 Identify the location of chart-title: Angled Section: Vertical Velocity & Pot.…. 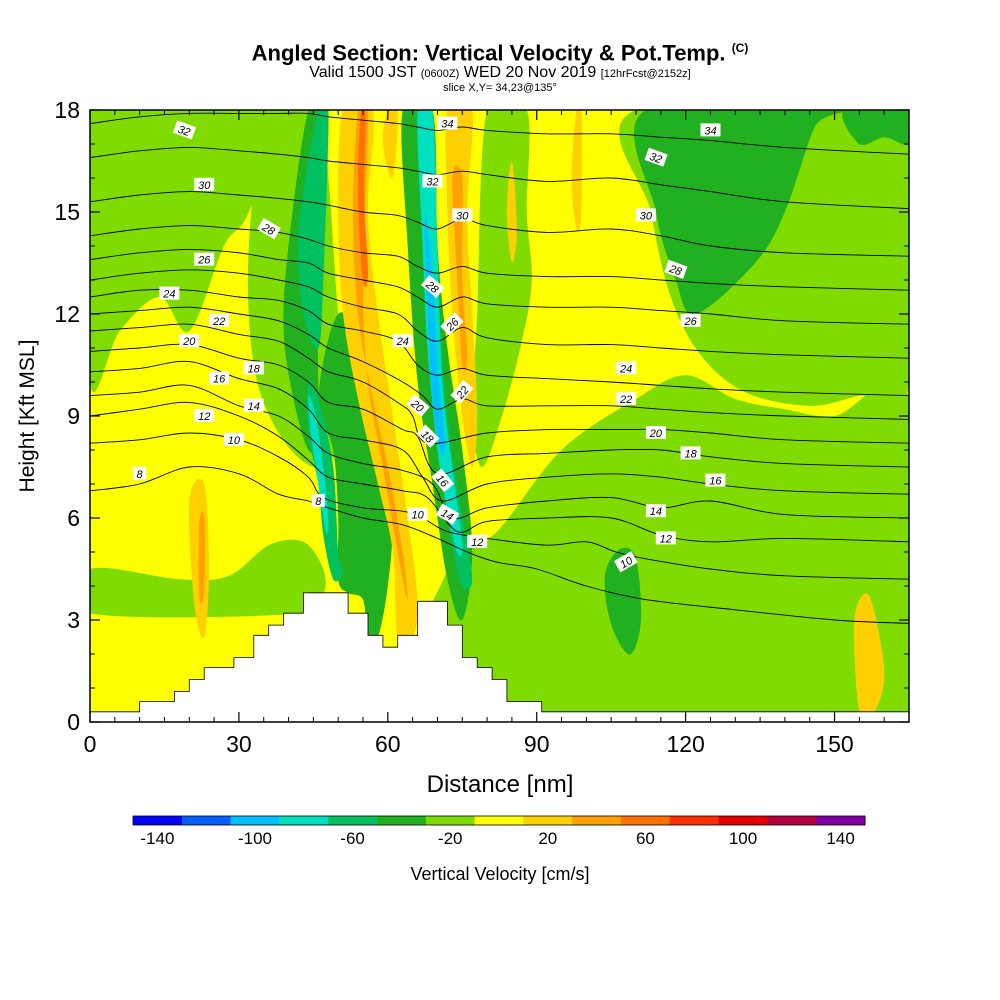
(500, 50).